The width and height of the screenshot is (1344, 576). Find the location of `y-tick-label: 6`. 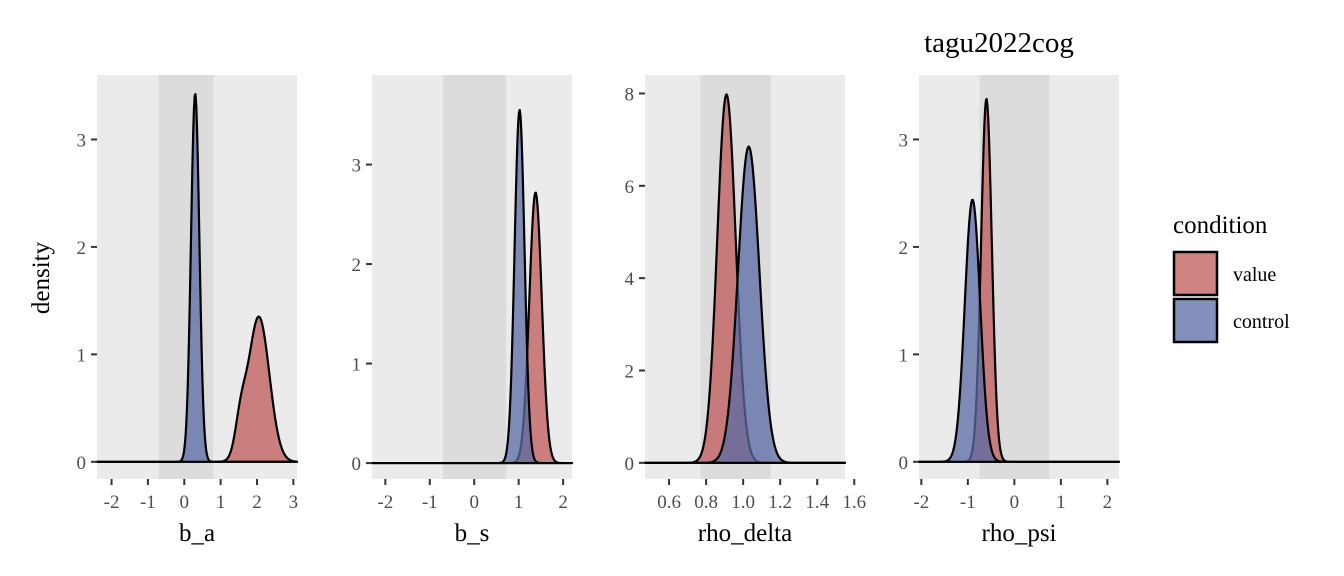

y-tick-label: 6 is located at coordinates (630, 187).